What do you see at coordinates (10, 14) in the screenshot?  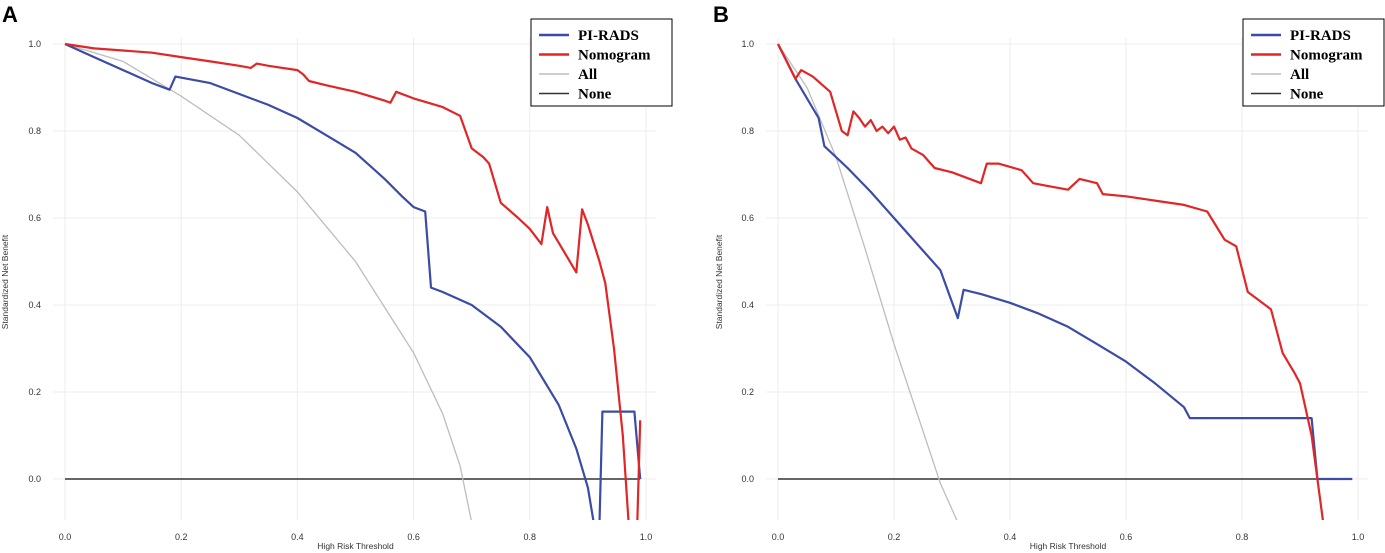 I see `panel-letter: A` at bounding box center [10, 14].